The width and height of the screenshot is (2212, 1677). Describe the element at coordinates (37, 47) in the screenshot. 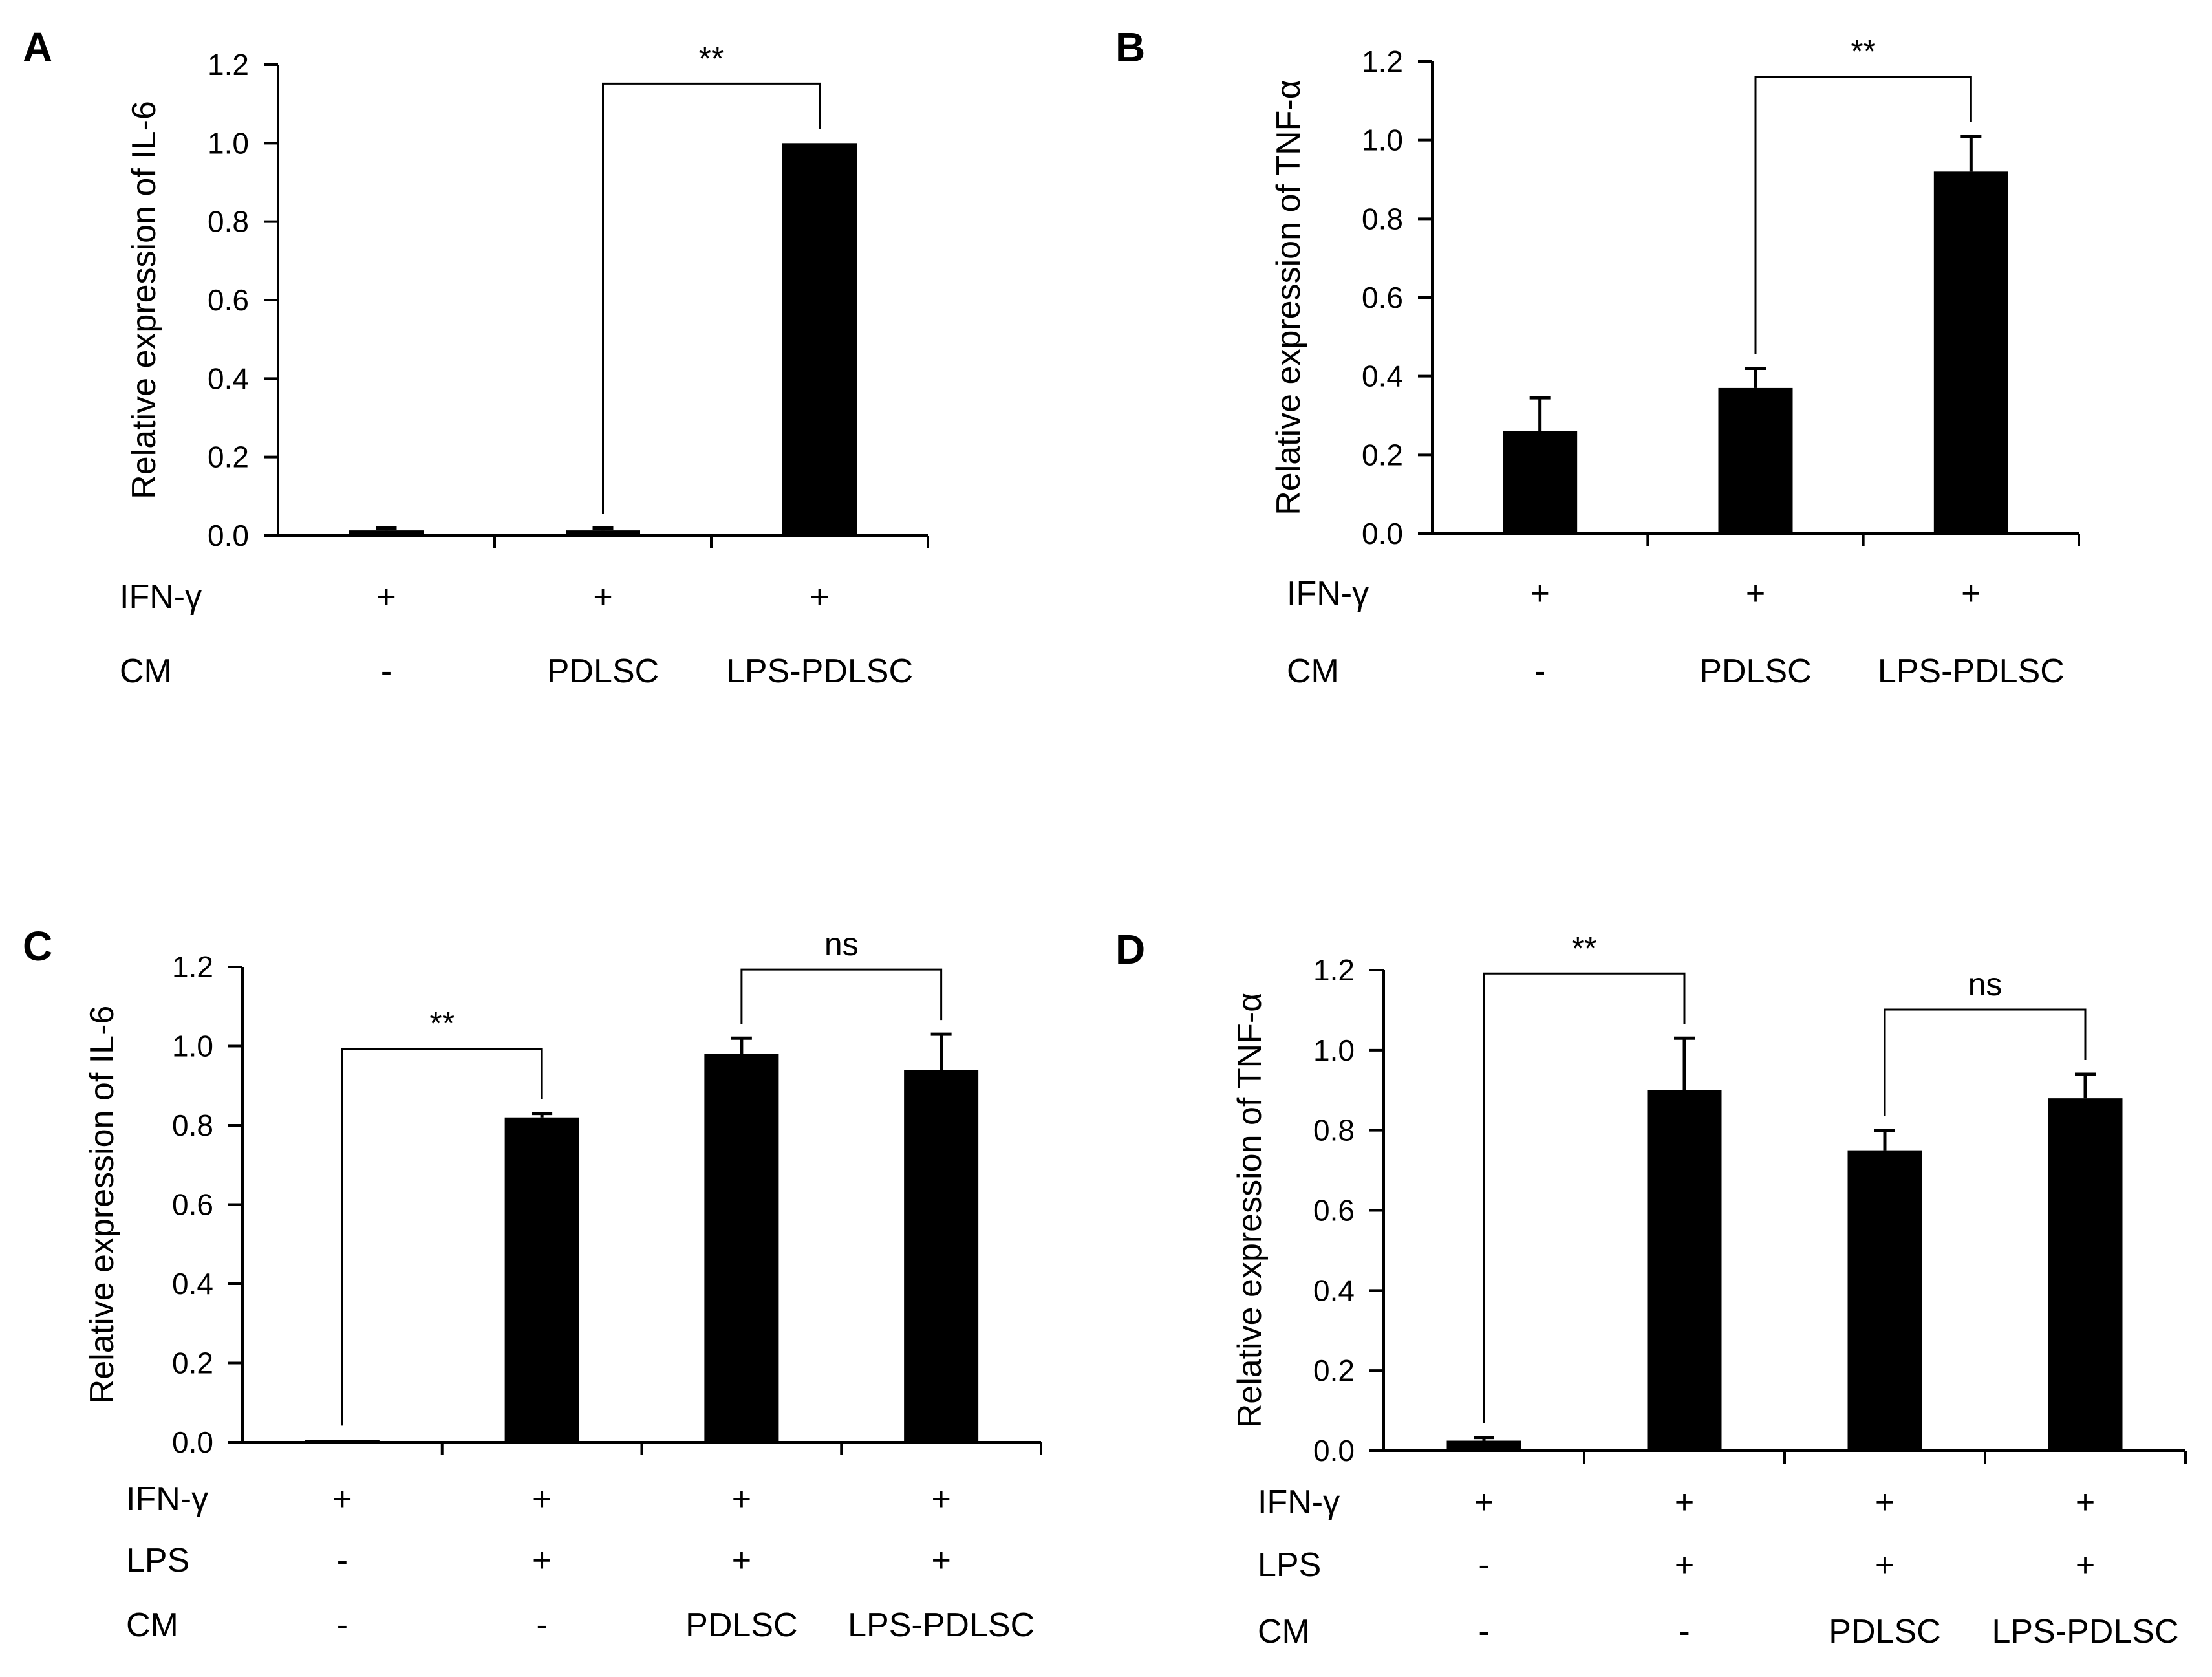

I see `panel-label: A` at that location.